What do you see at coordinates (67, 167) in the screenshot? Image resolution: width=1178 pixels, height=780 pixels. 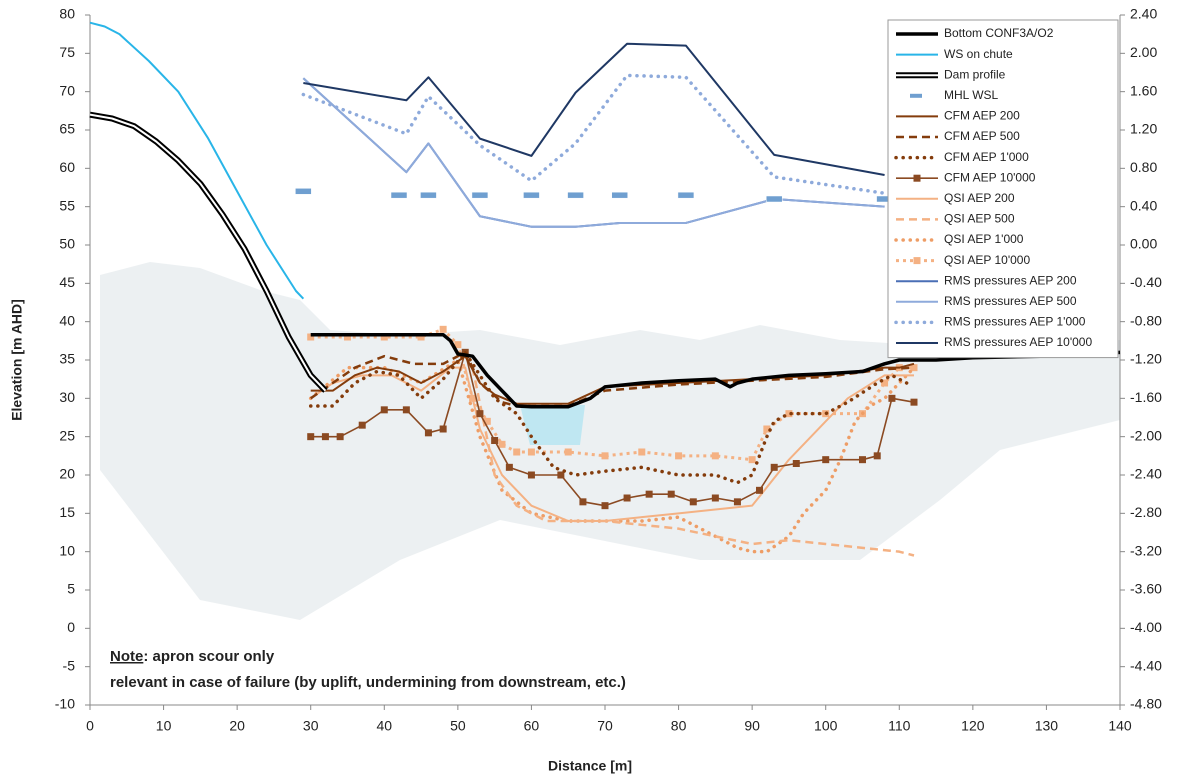 I see `y-tick-label: 60` at bounding box center [67, 167].